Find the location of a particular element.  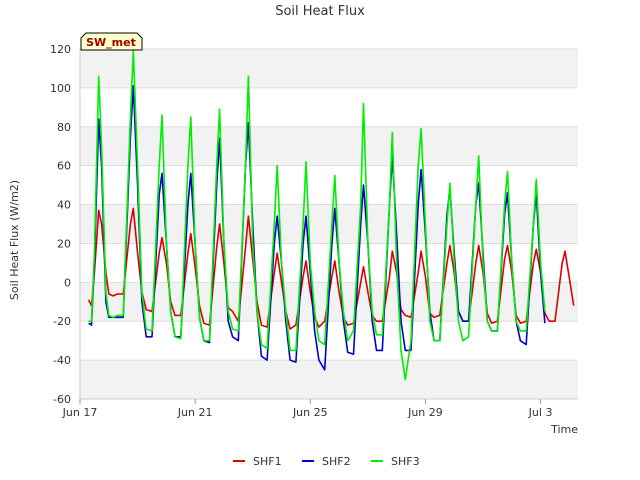

legend-label-shf3: SHF3 is located at coordinates (405, 461).